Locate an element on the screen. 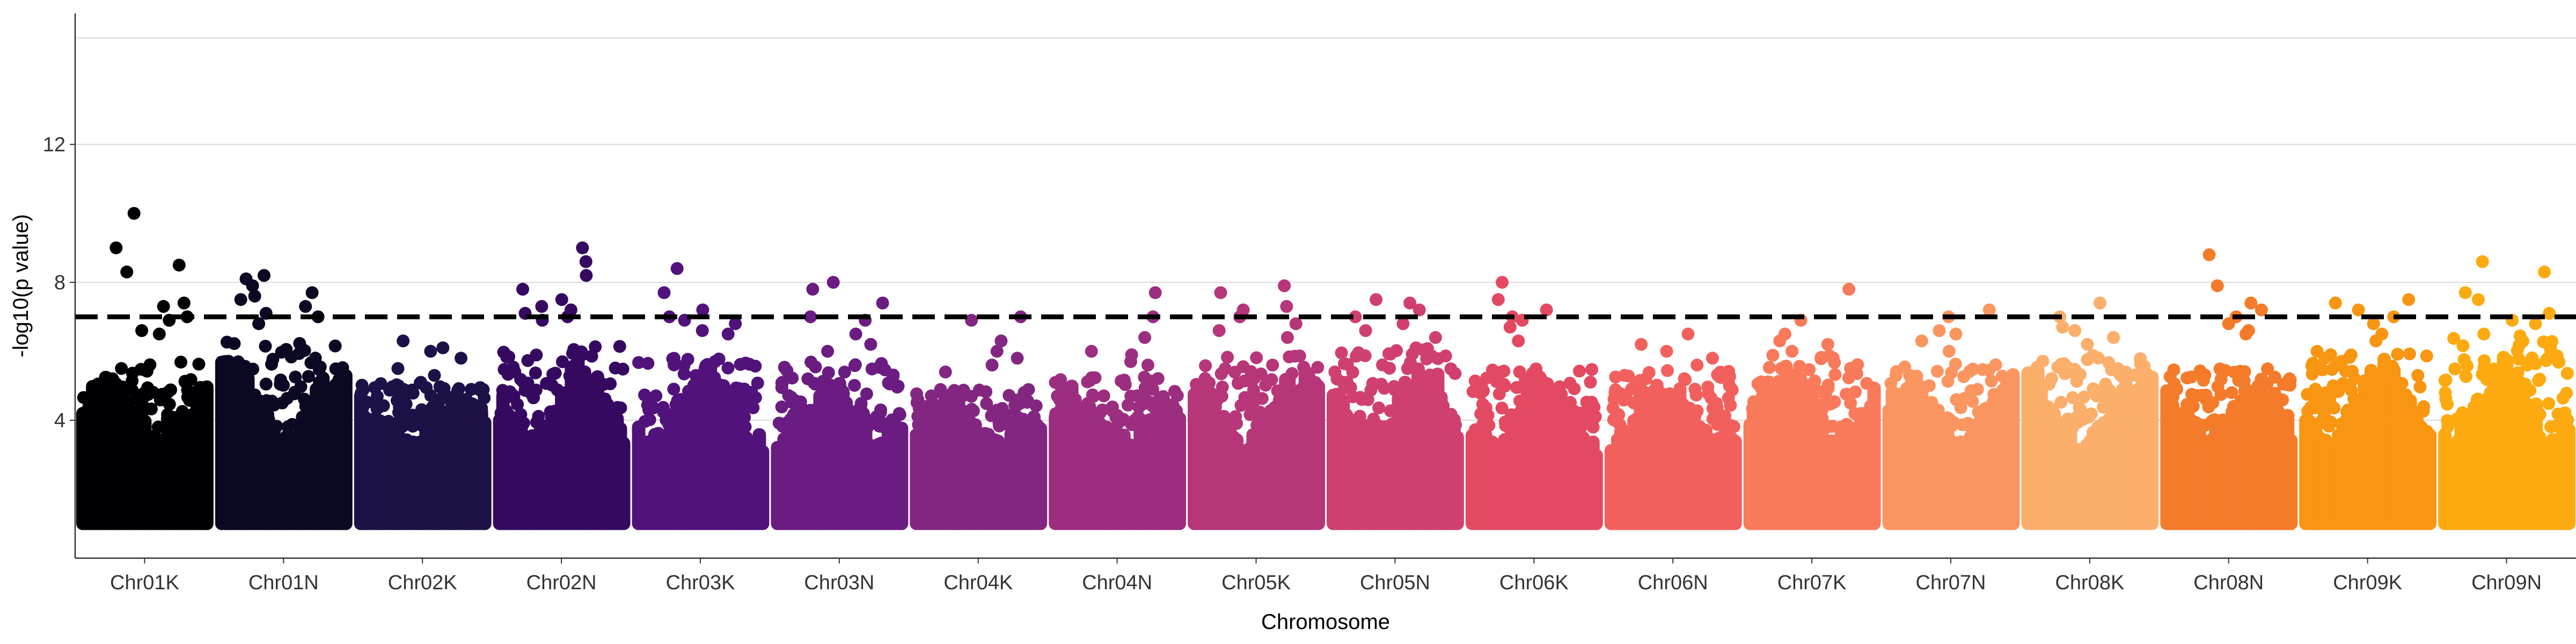 This screenshot has height=644, width=2576. y-tick-label: 12 is located at coordinates (54, 145).